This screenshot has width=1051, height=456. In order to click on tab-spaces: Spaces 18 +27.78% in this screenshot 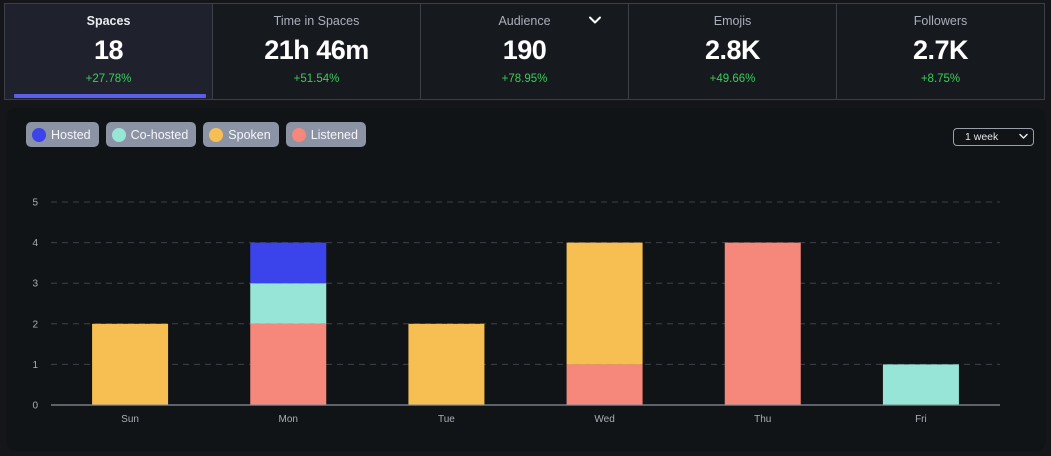, I will do `click(108, 51)`.